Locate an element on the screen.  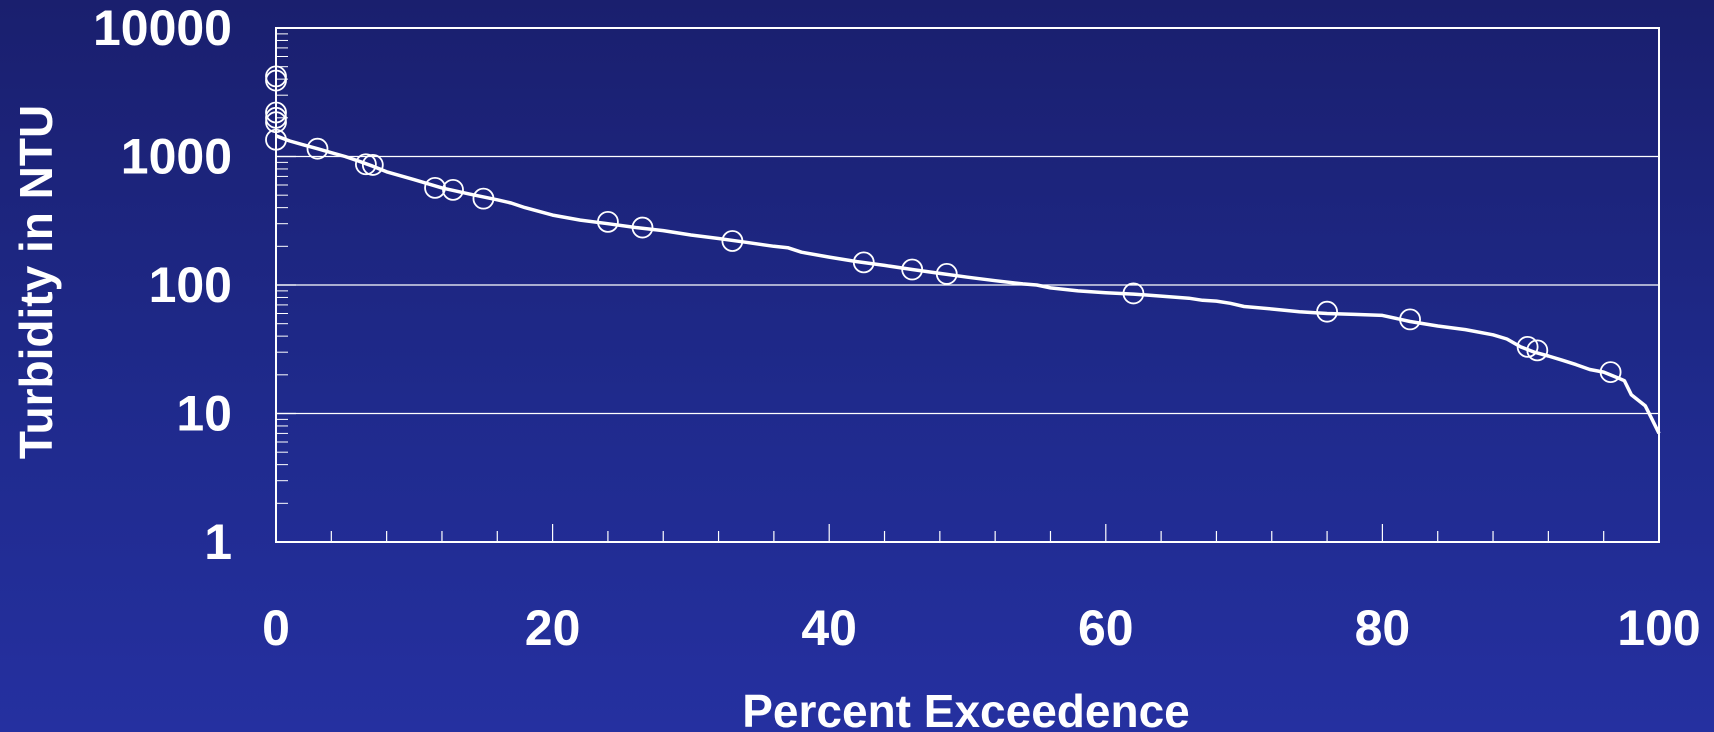
x-tick-labels: 0 20 40 60 80 100 is located at coordinates (981, 628).